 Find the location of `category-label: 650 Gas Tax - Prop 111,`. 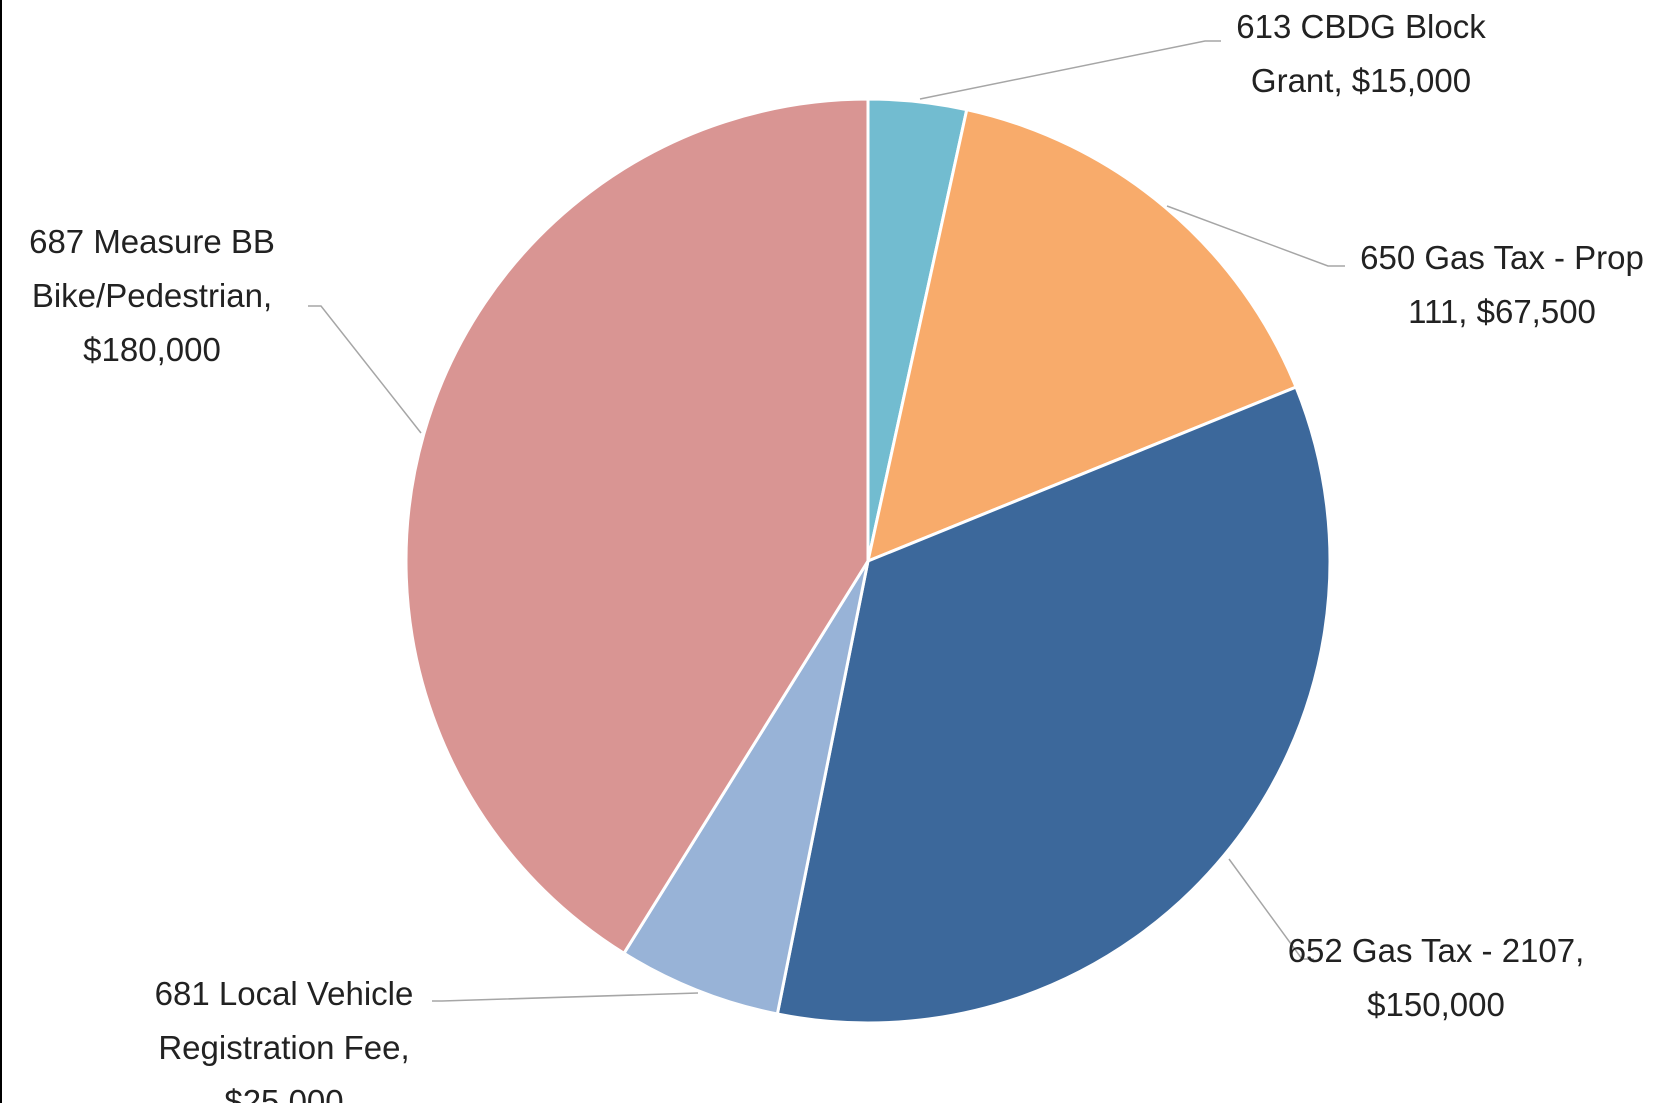

category-label: 650 Gas Tax - Prop 111, is located at coordinates (1502, 284).